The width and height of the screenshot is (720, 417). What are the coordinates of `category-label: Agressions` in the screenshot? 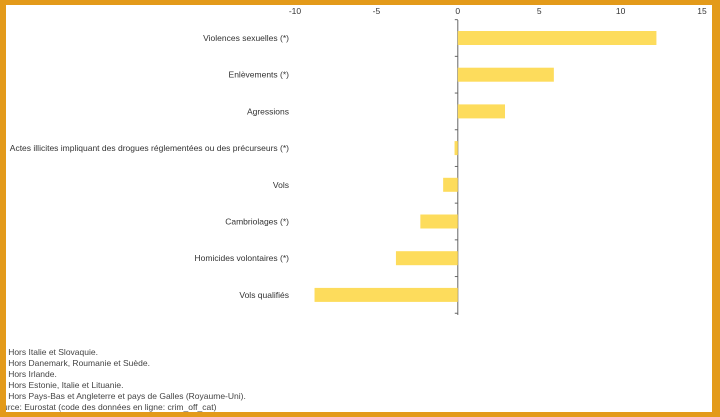 It's located at (268, 111).